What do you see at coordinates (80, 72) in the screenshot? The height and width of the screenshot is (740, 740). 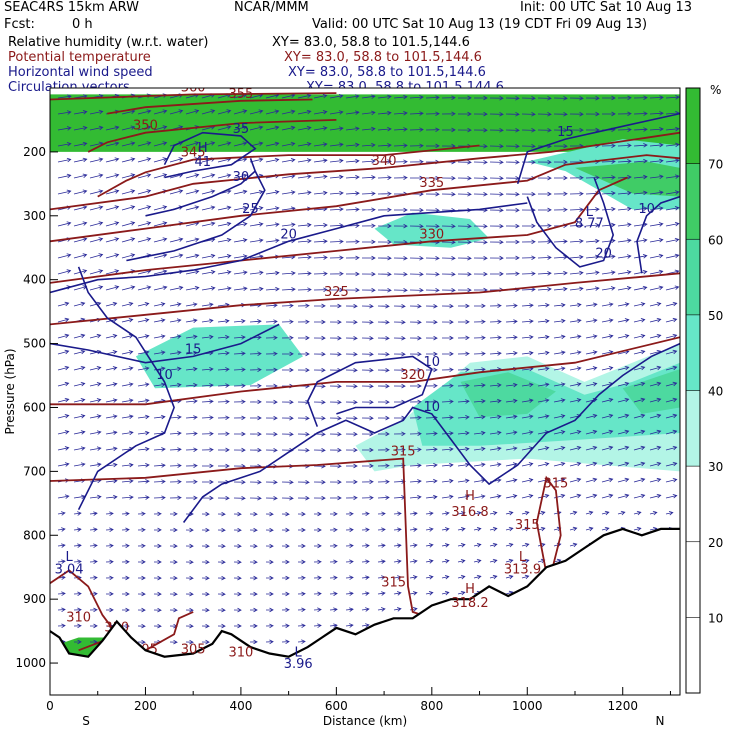 I see `field-name-wind: Horizontal wind speed` at bounding box center [80, 72].